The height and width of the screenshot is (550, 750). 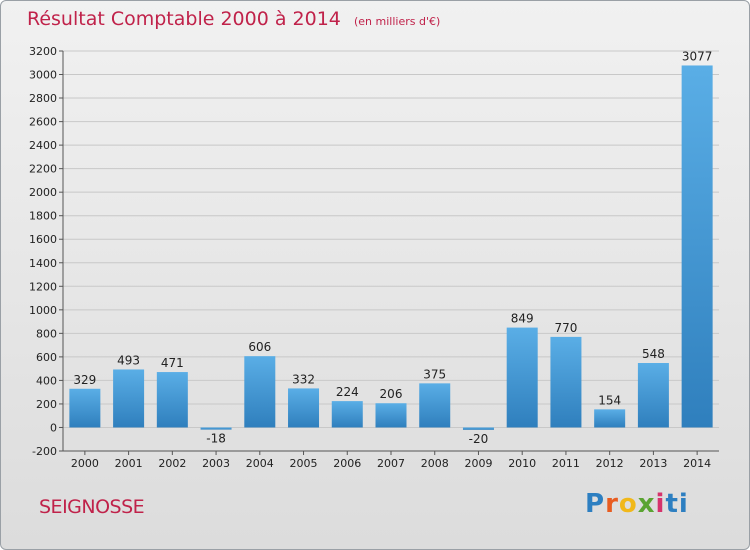 I want to click on logo-letter: P, so click(x=595, y=504).